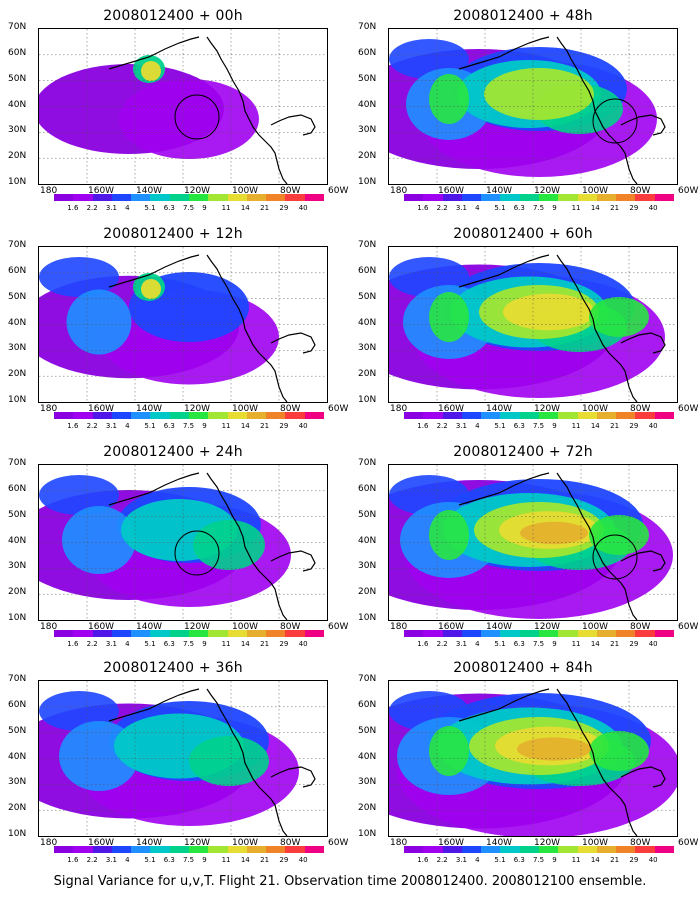  I want to click on colorbar-label: 5.1, so click(150, 208).